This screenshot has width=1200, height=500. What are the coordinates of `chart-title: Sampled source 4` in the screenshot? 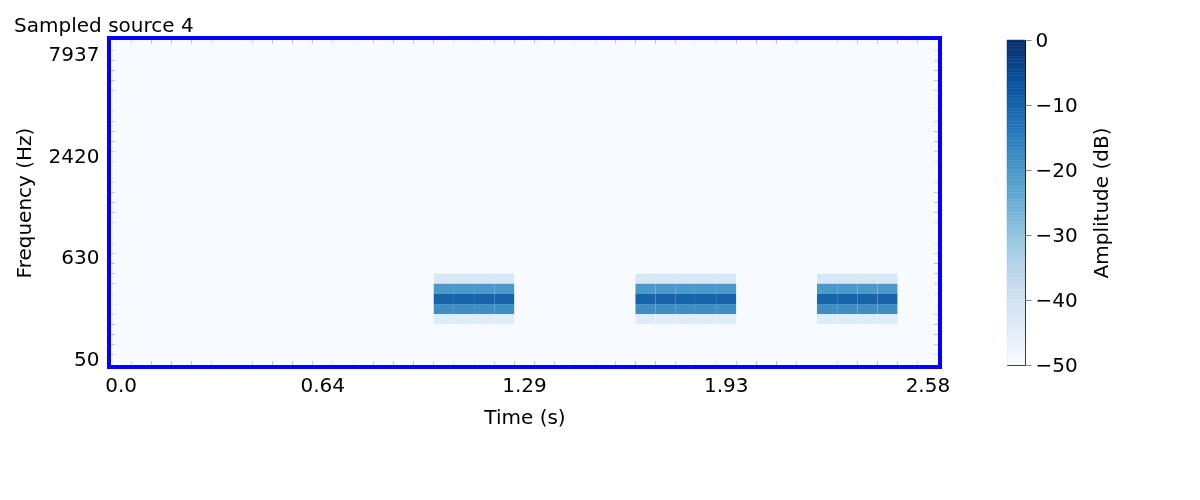 It's located at (104, 25).